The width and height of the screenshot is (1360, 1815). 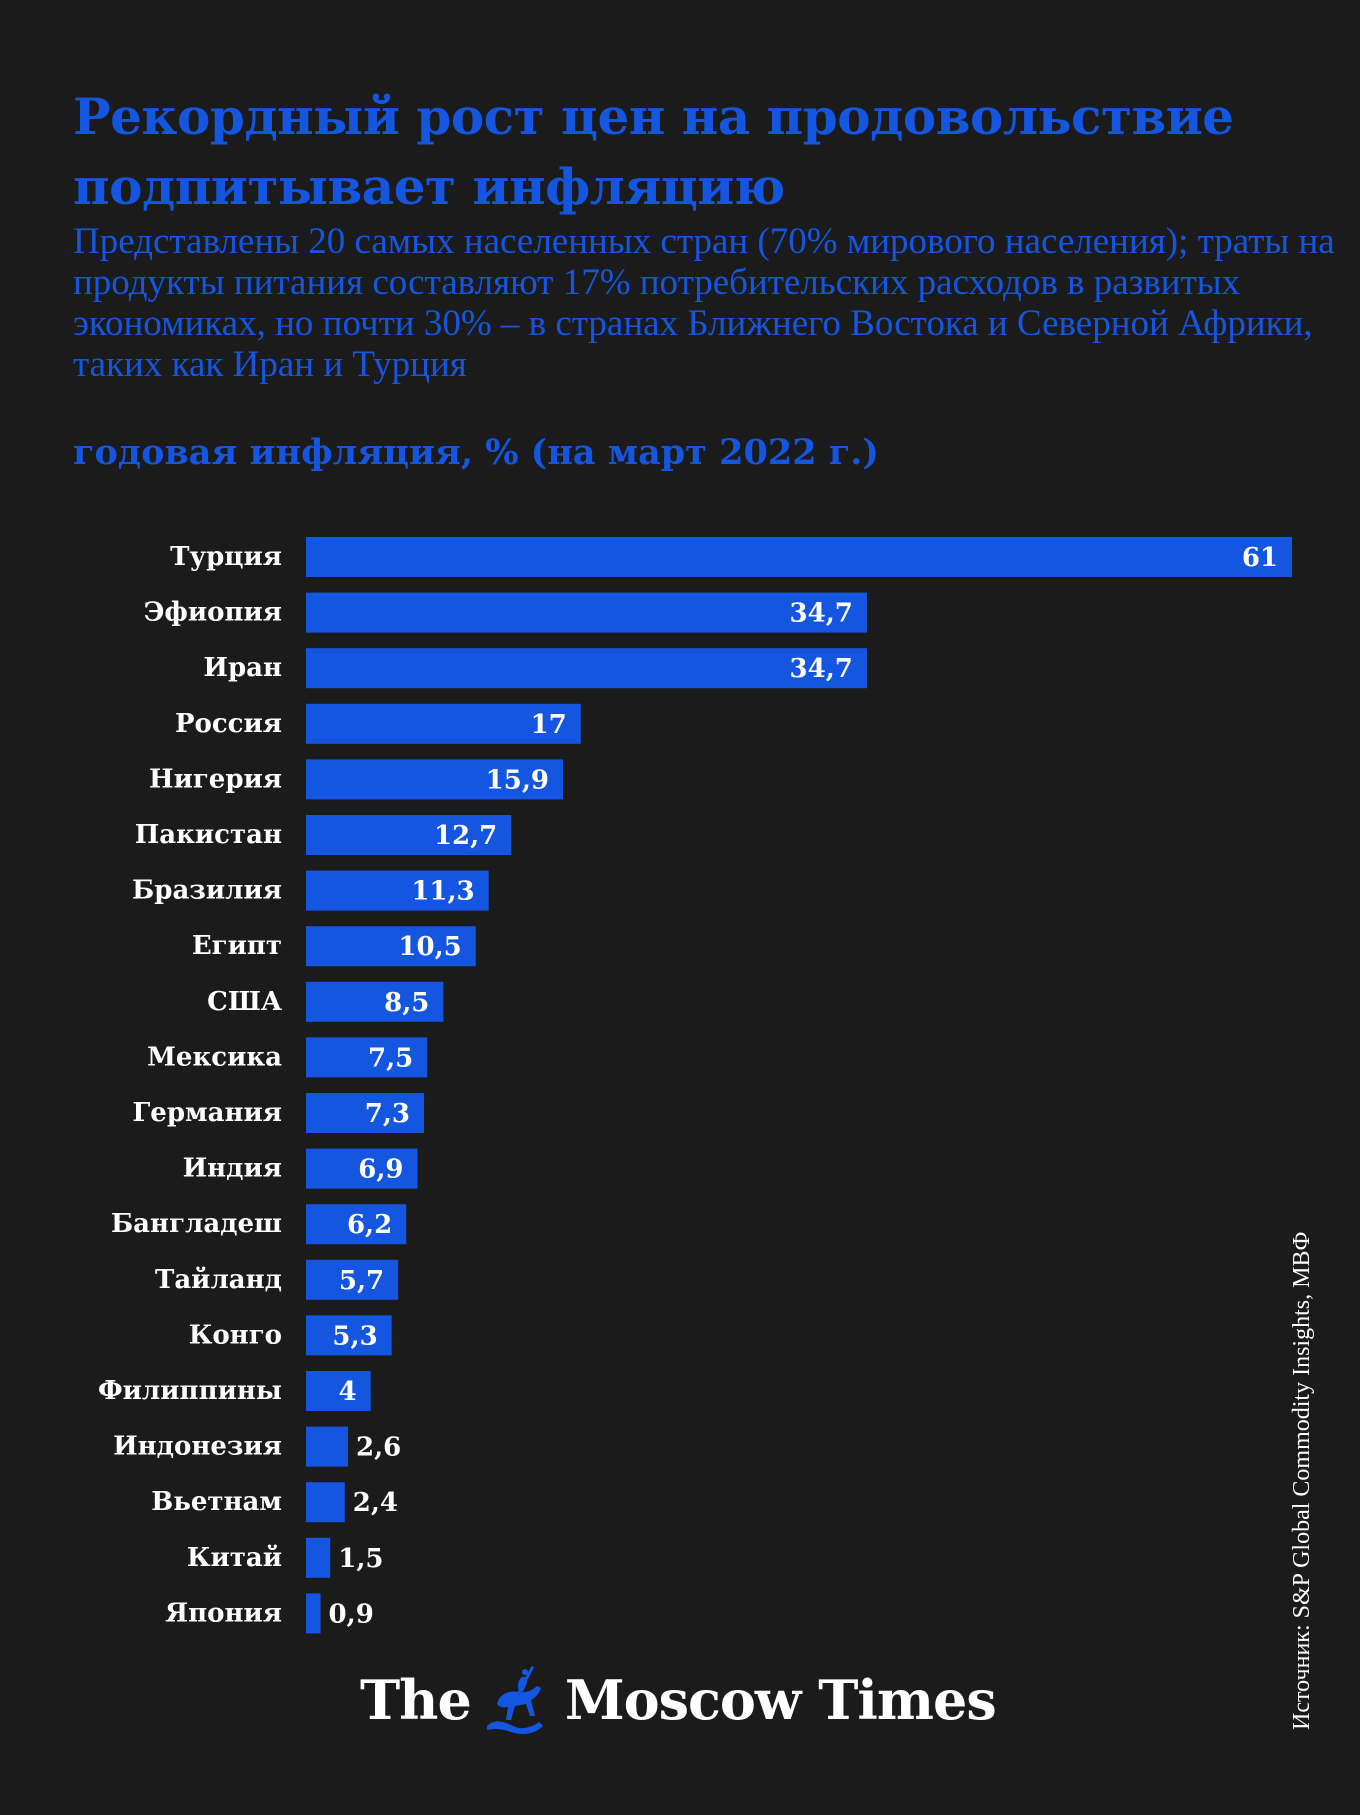 I want to click on category-label: Тайланд, so click(x=218, y=1280).